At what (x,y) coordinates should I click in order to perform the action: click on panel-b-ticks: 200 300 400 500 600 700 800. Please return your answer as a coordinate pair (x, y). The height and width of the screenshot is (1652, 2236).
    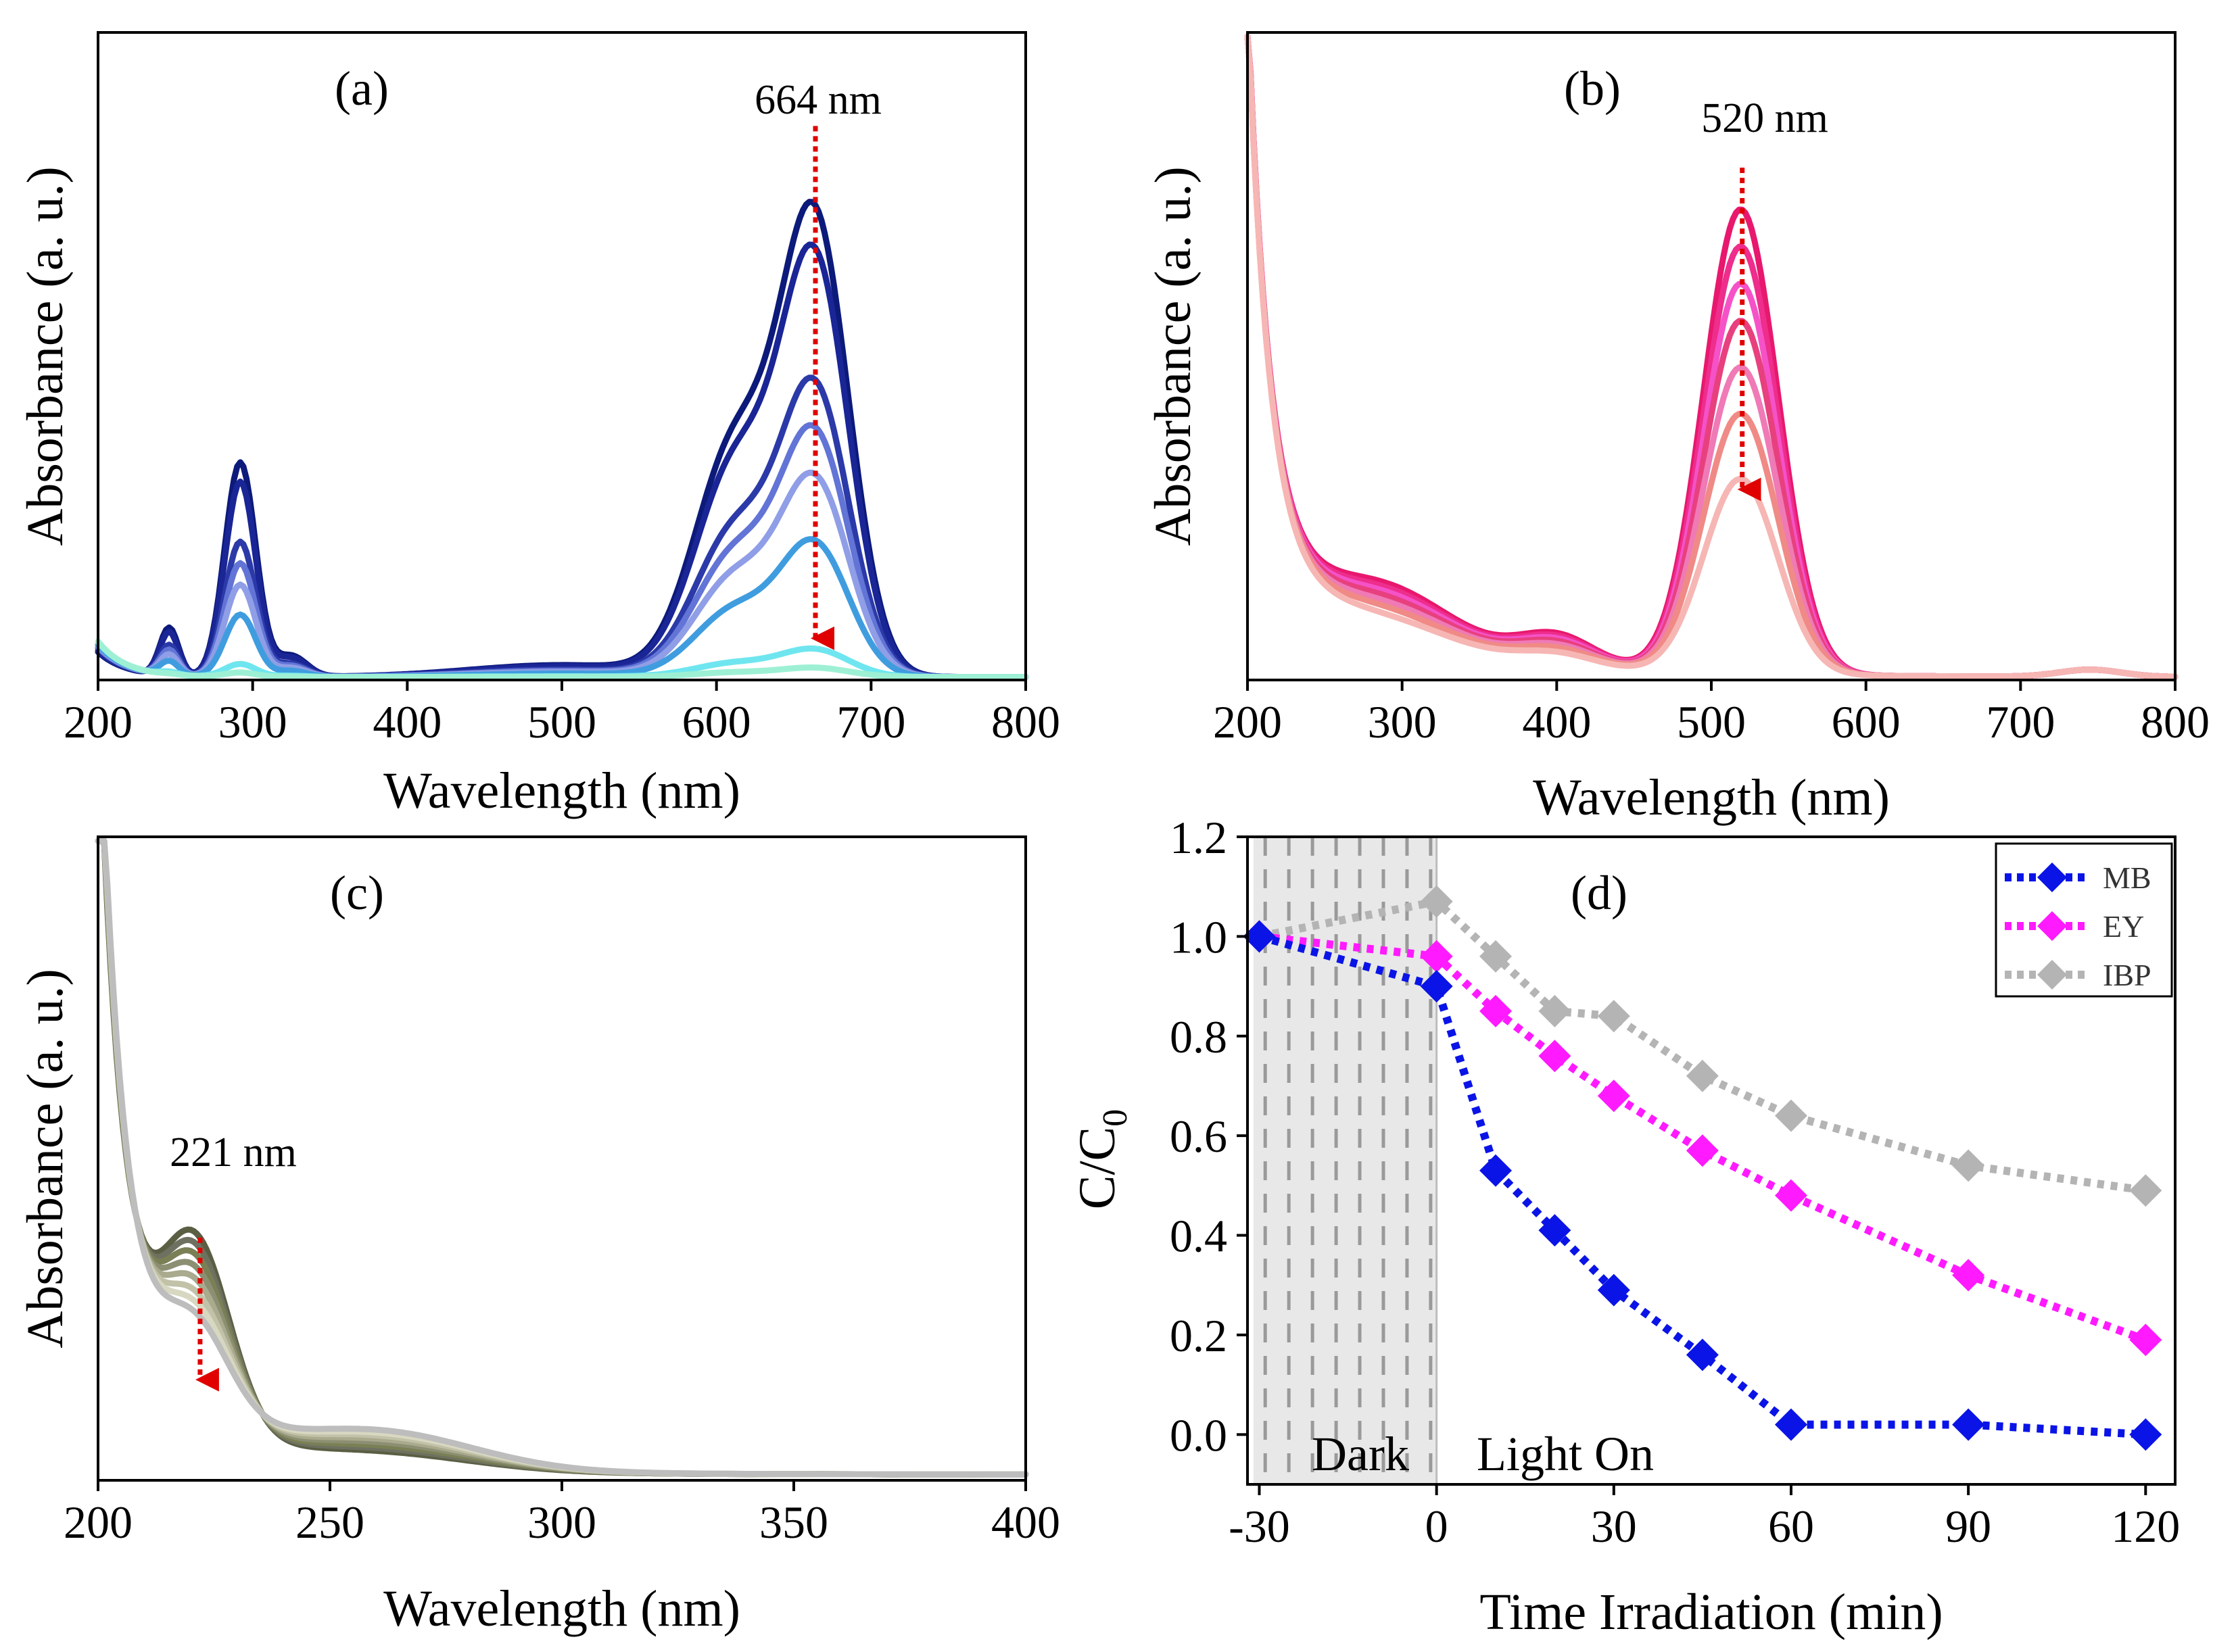
    Looking at the image, I should click on (1711, 714).